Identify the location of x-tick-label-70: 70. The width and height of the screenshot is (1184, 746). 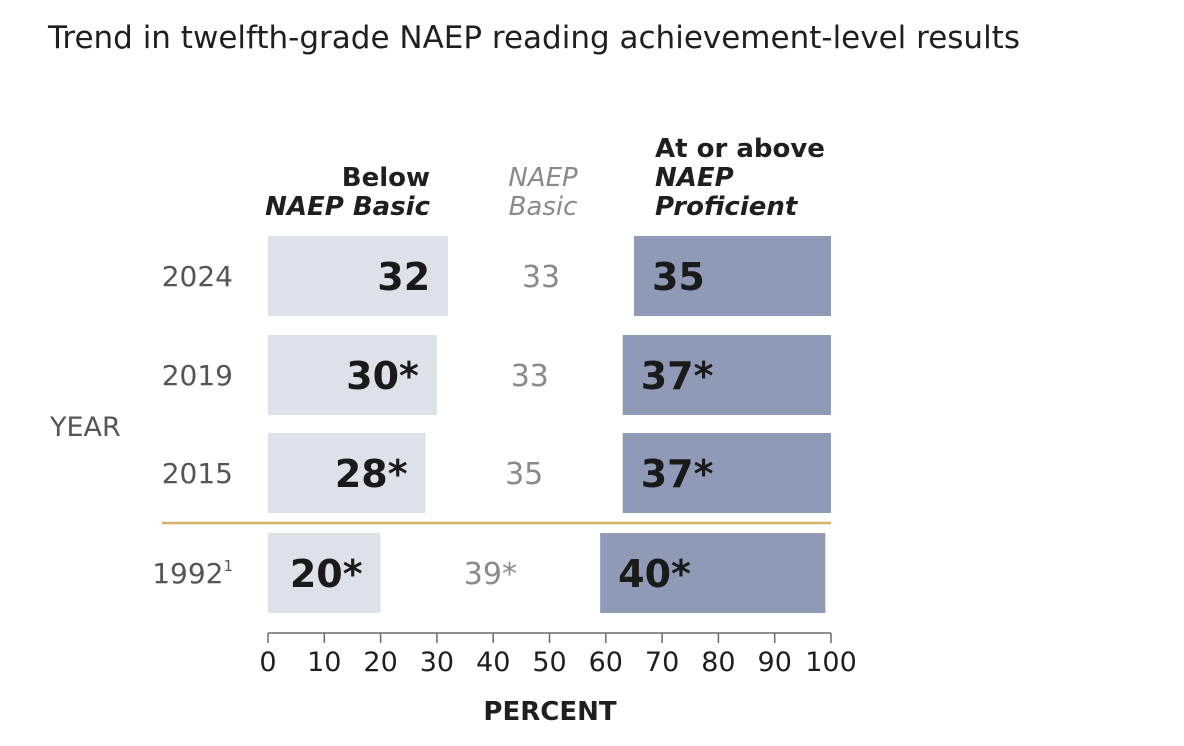
(662, 662).